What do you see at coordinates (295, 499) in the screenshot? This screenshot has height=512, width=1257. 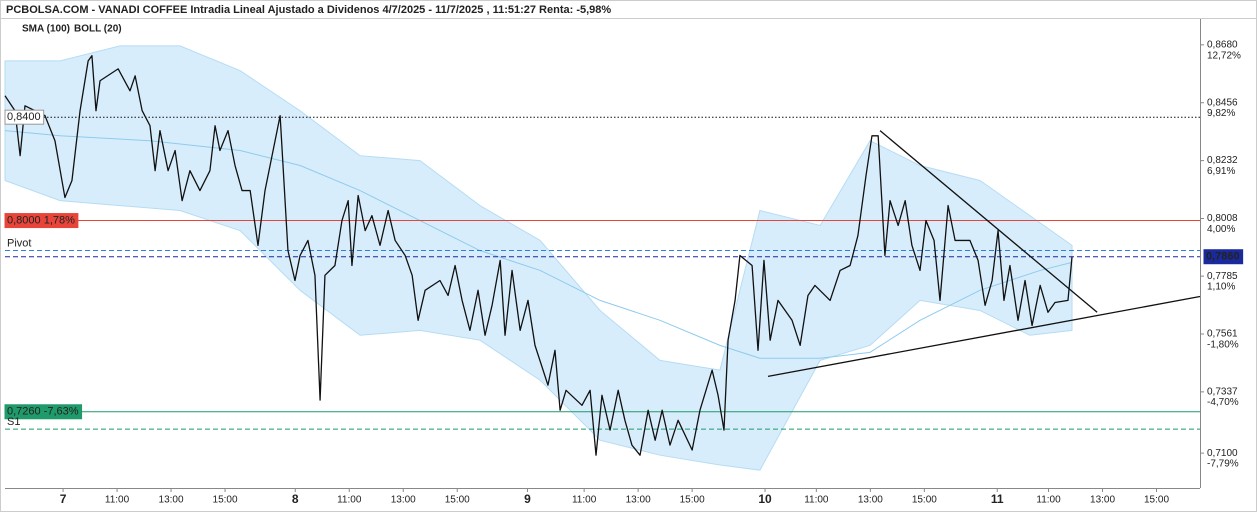 I see `x-tick-label: 8` at bounding box center [295, 499].